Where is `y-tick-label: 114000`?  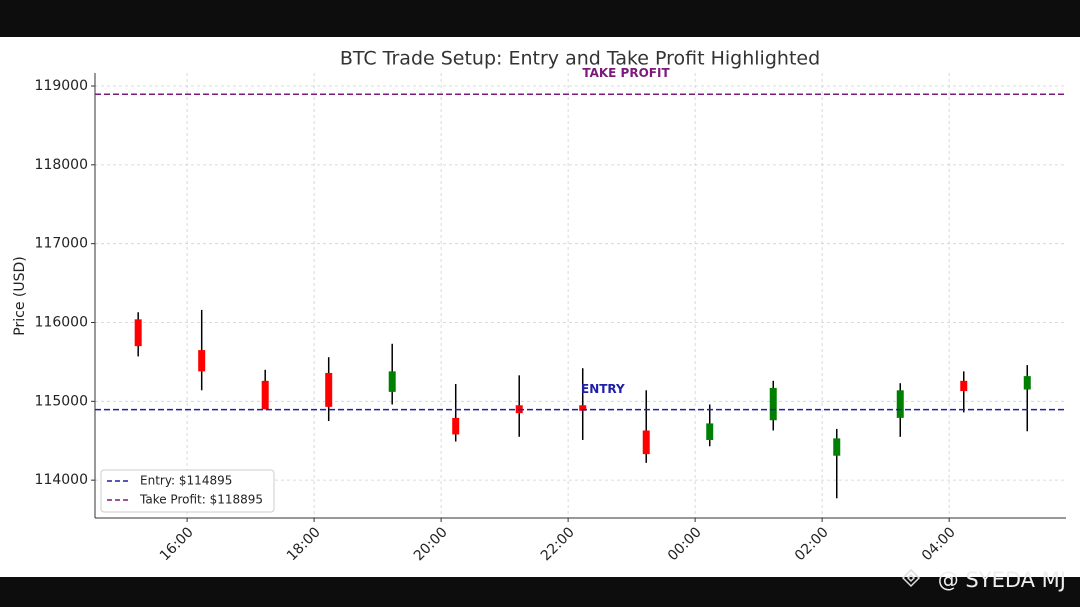
y-tick-label: 114000 is located at coordinates (61, 480).